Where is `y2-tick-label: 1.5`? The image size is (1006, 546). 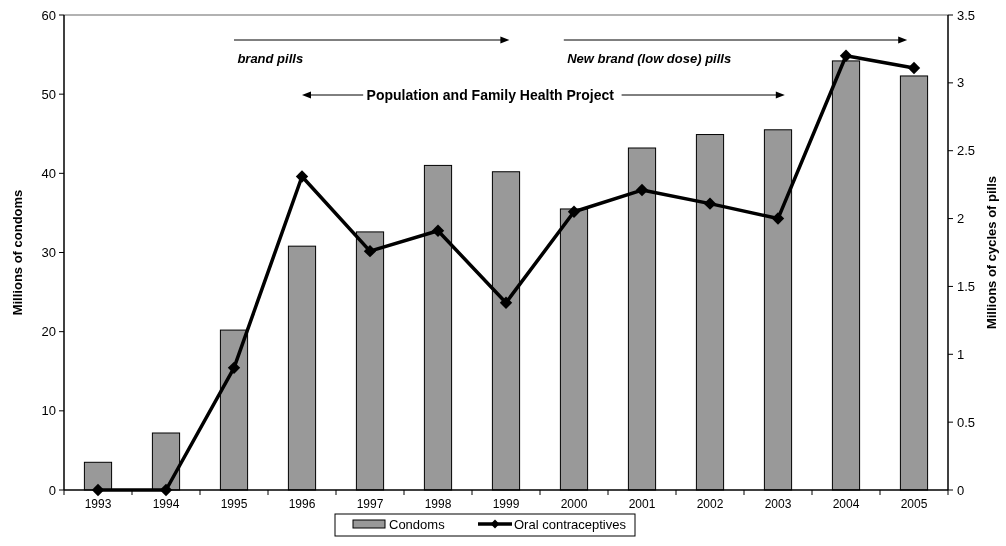
y2-tick-label: 1.5 is located at coordinates (966, 286).